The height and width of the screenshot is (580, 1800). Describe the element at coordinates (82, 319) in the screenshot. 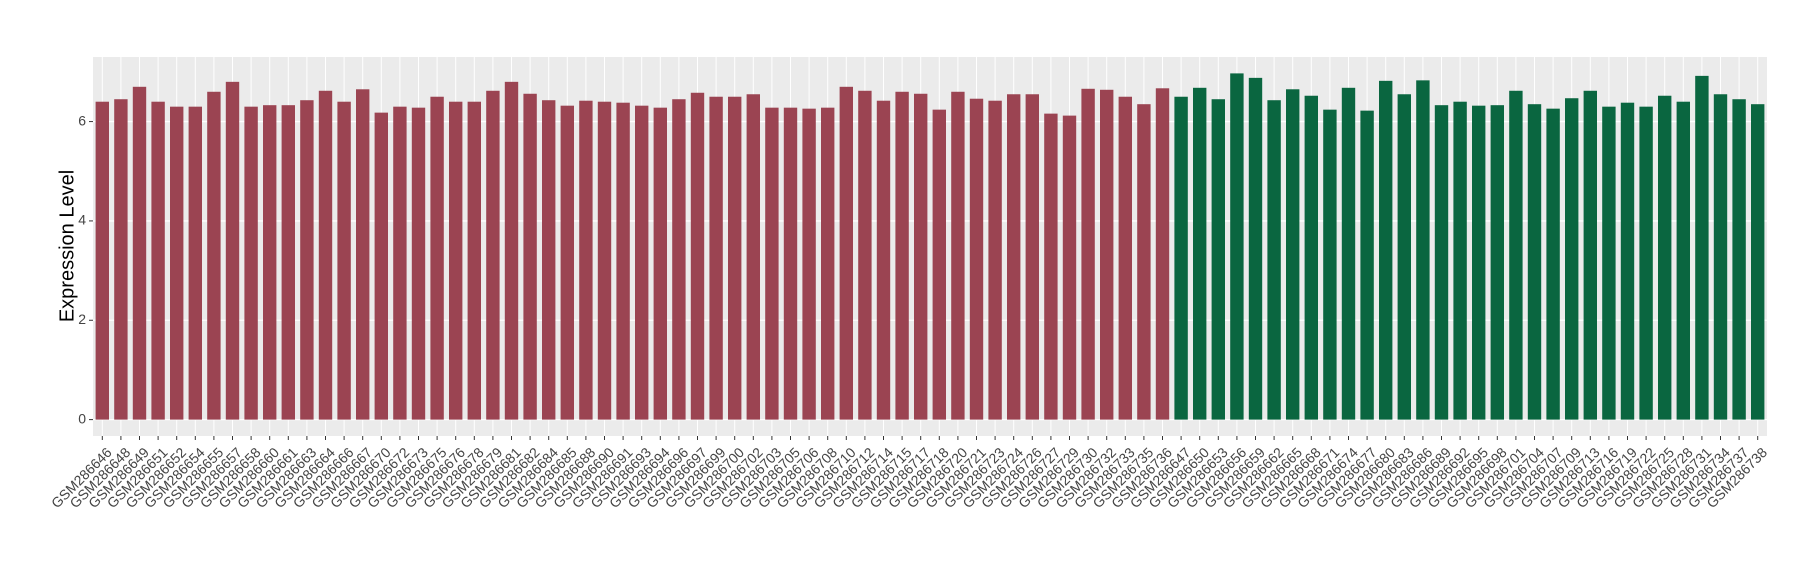

I see `y-tick-label: 2` at that location.